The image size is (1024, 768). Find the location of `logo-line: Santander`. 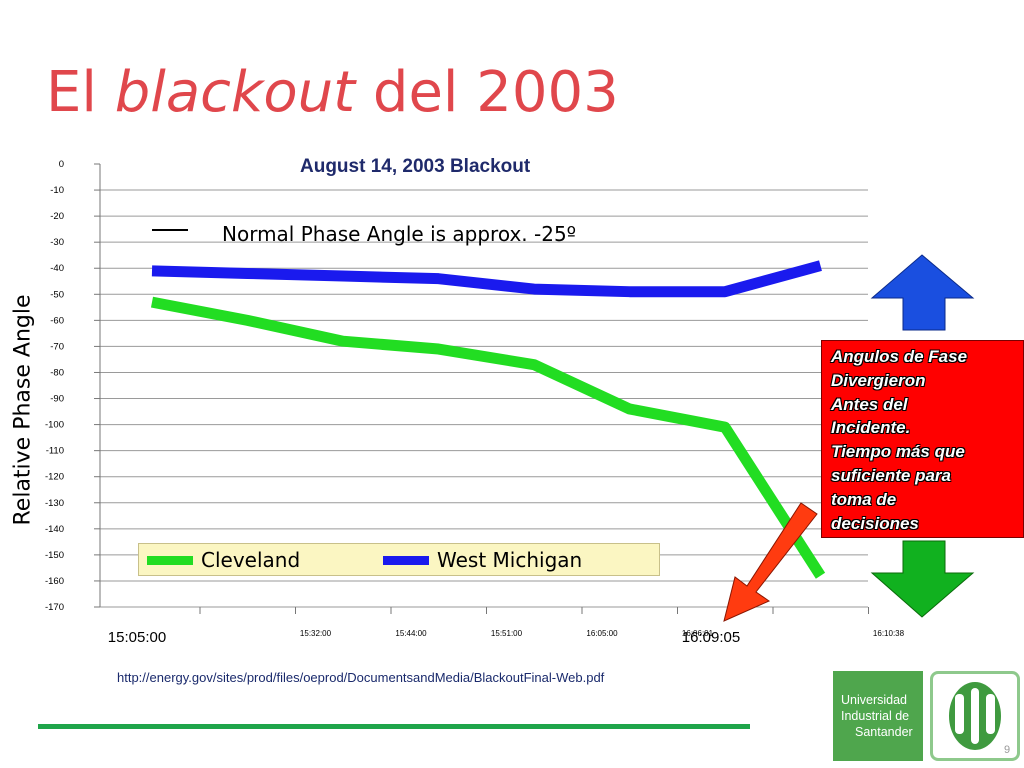

logo-line: Santander is located at coordinates (884, 732).